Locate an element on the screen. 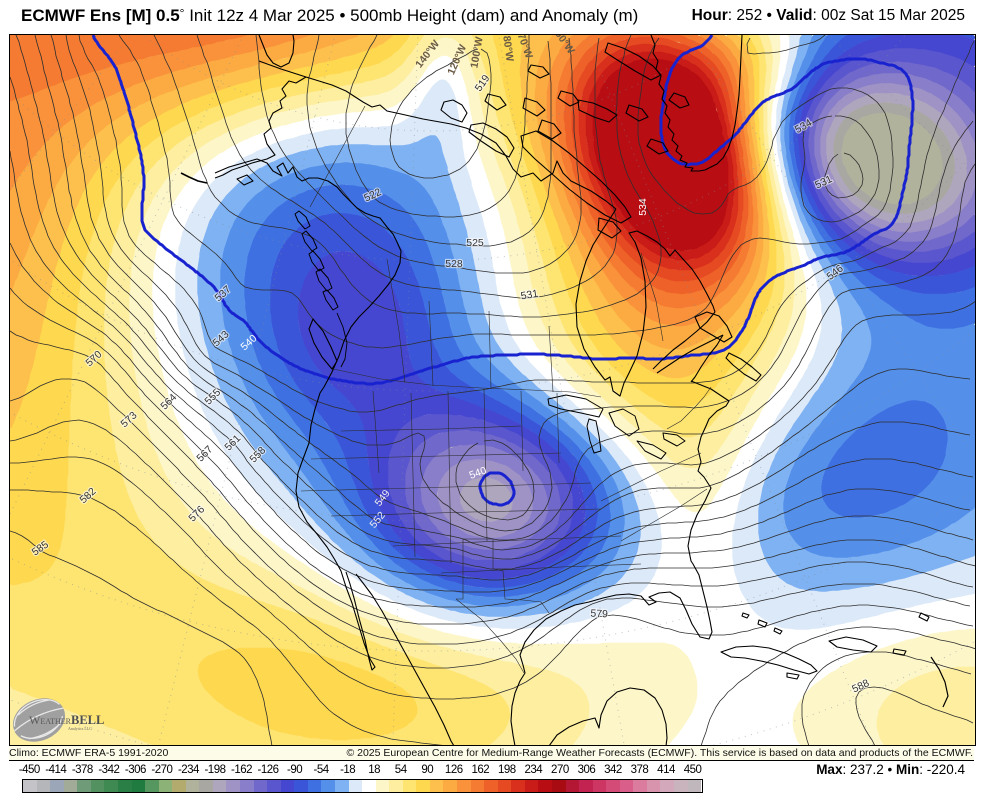 The width and height of the screenshot is (984, 808). svg-text: 528 is located at coordinates (454, 264).